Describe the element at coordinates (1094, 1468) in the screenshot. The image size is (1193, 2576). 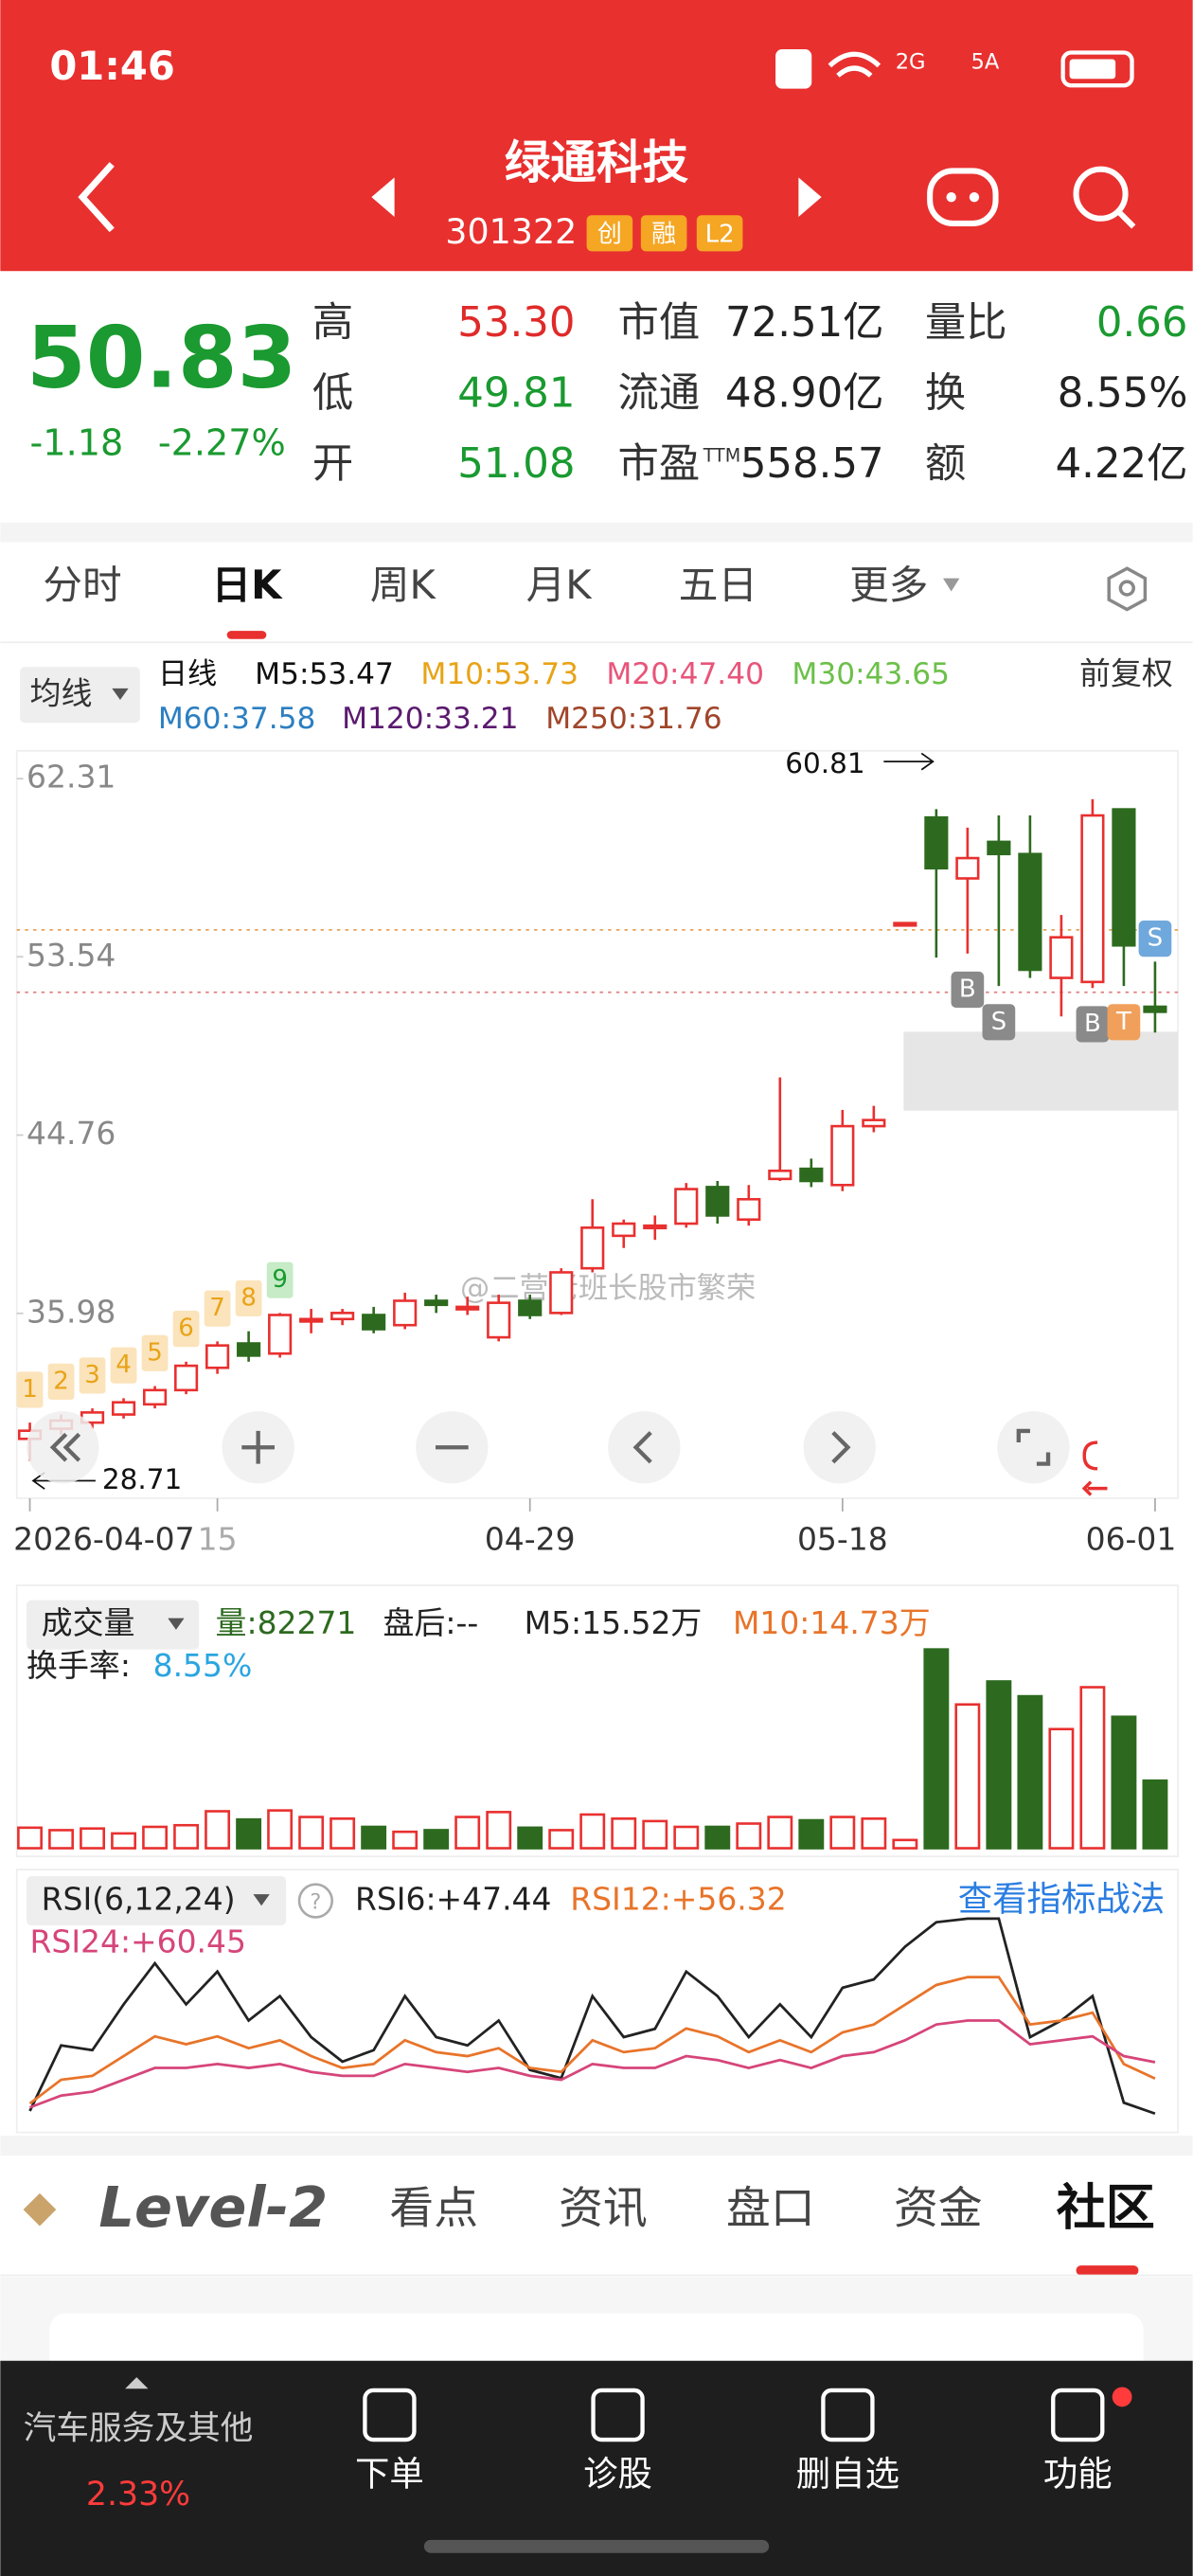
I see `reset-icon` at that location.